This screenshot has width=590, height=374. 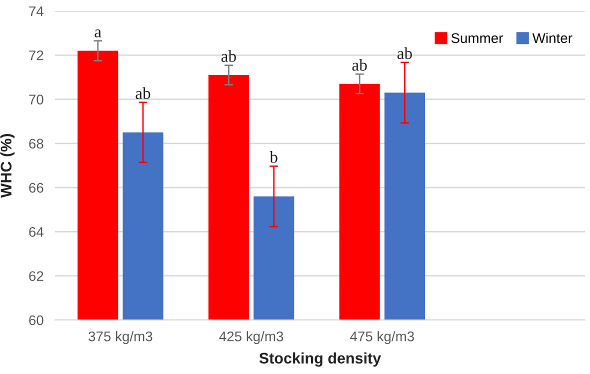 What do you see at coordinates (552, 38) in the screenshot?
I see `legend-label: Winter` at bounding box center [552, 38].